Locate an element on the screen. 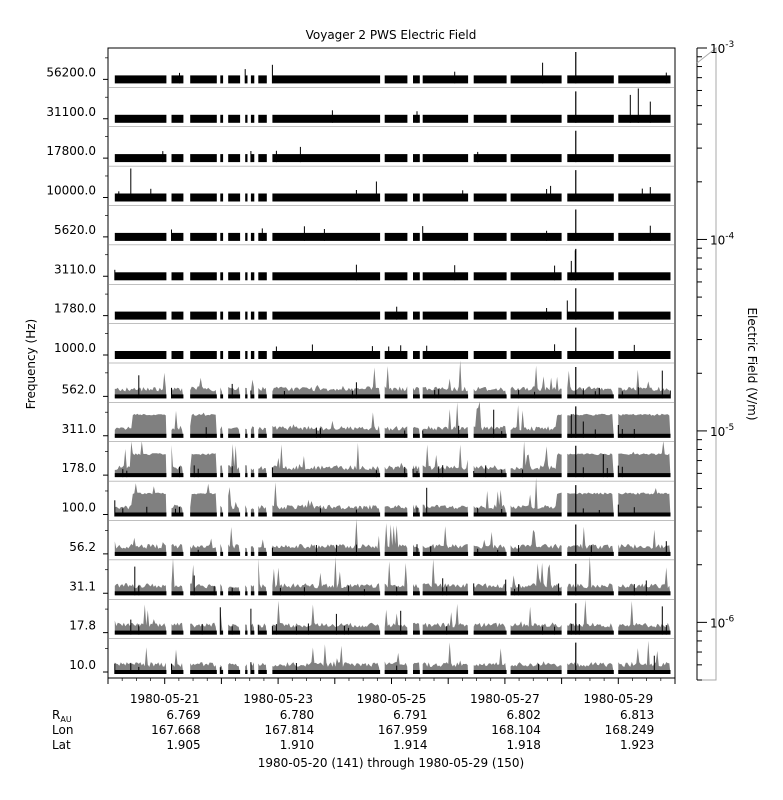 The width and height of the screenshot is (783, 800). y-tick-label: 10.0 is located at coordinates (82, 665).